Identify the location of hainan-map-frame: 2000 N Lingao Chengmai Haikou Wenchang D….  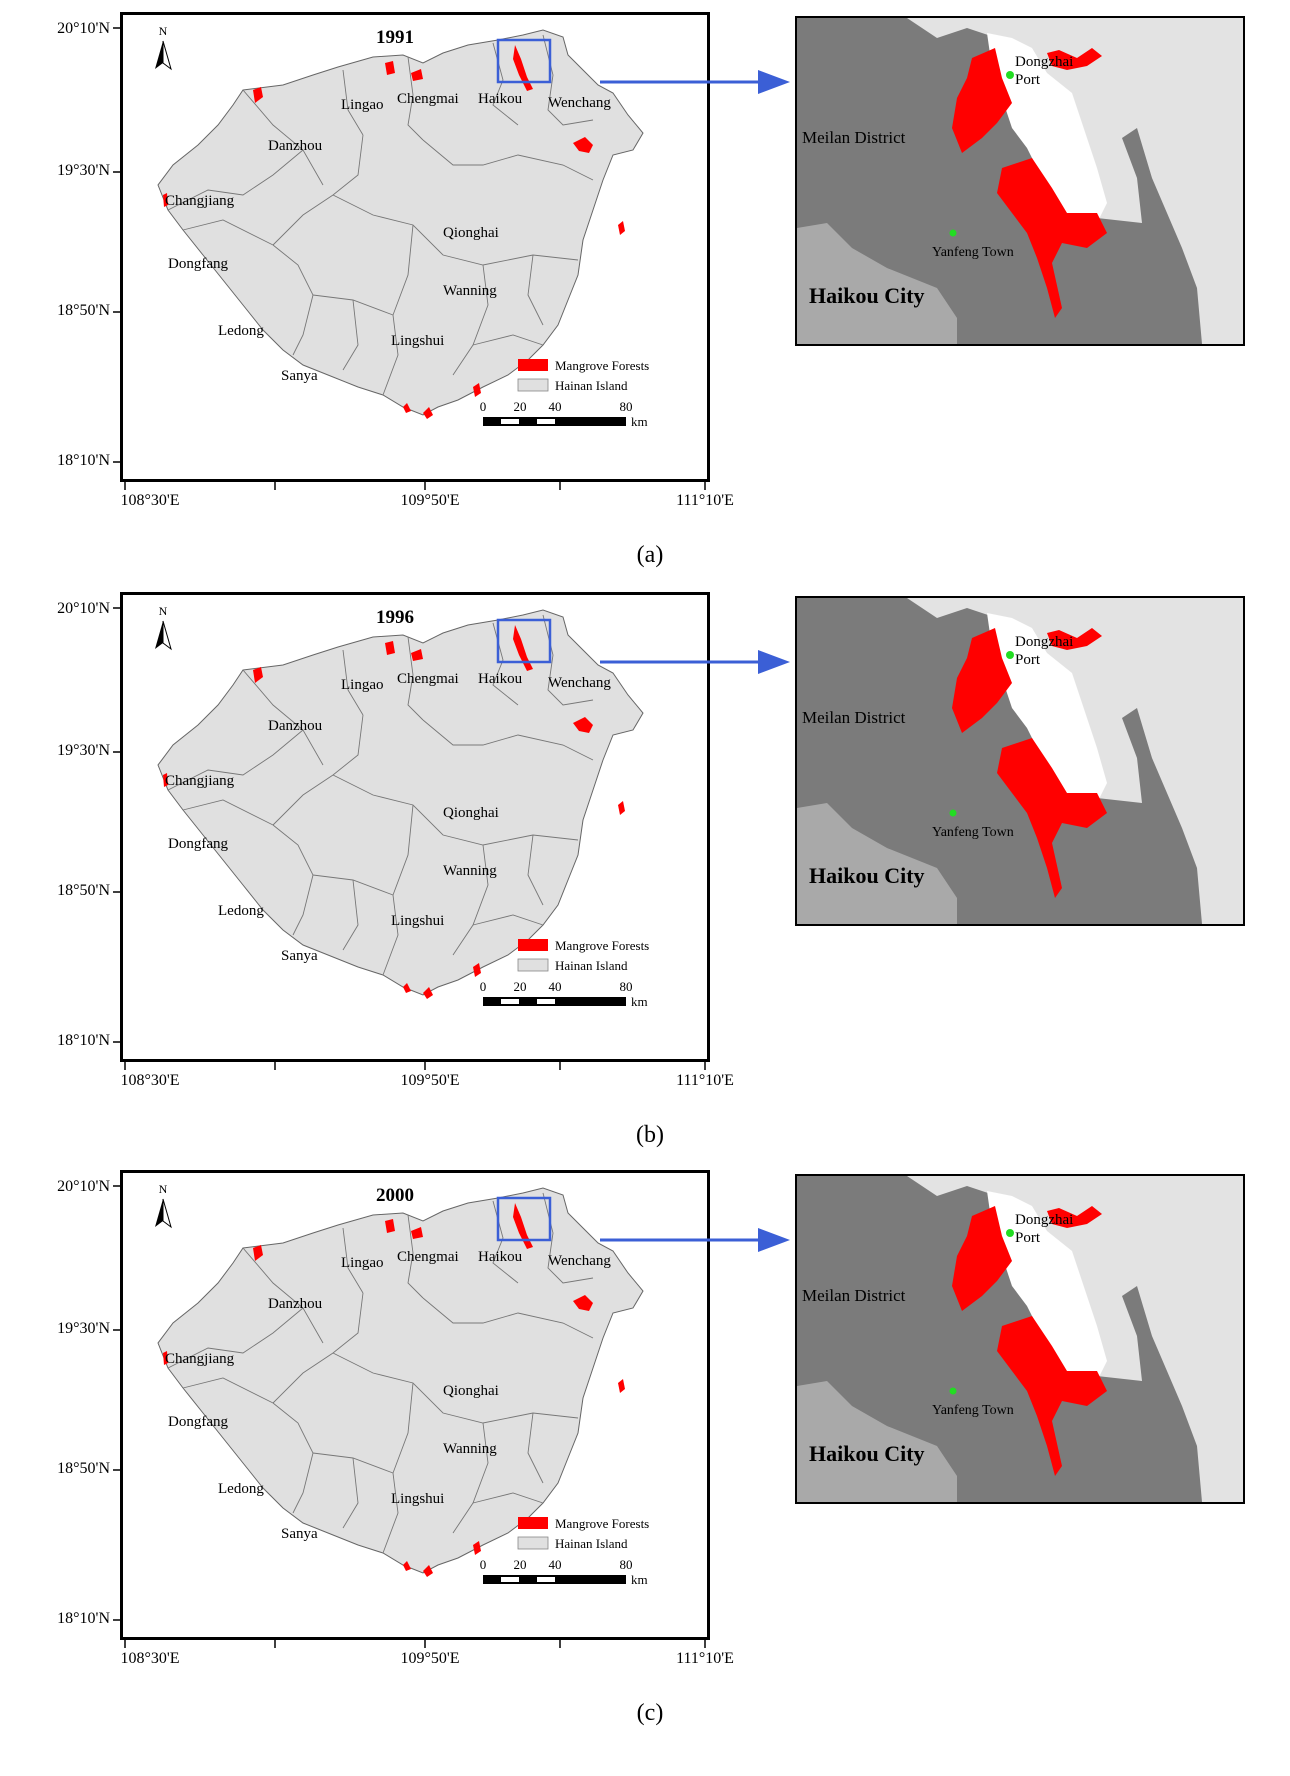
(415, 1405).